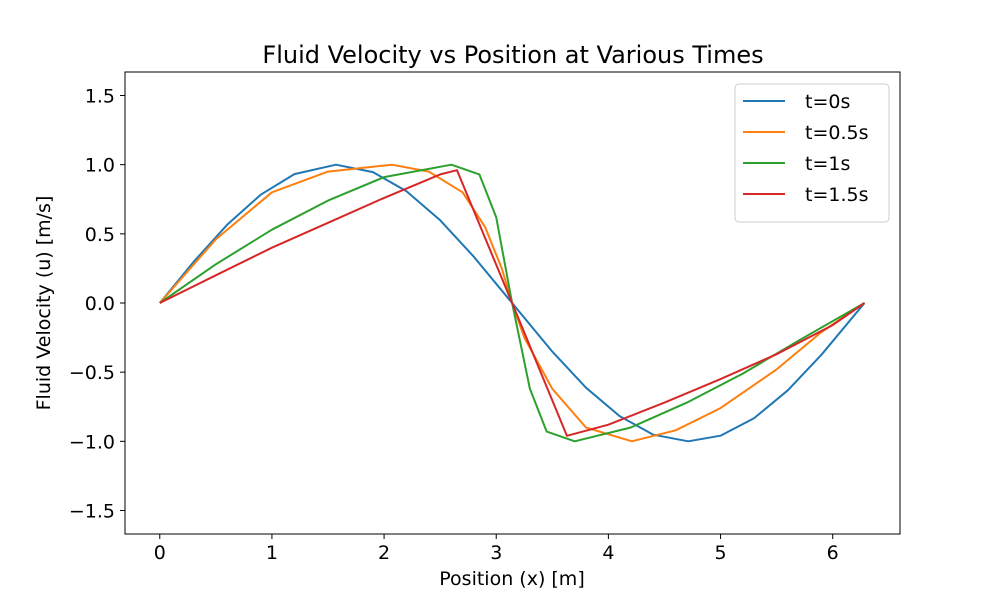 The image size is (1000, 600). Describe the element at coordinates (92, 442) in the screenshot. I see `y-tick-label: −1.0` at that location.